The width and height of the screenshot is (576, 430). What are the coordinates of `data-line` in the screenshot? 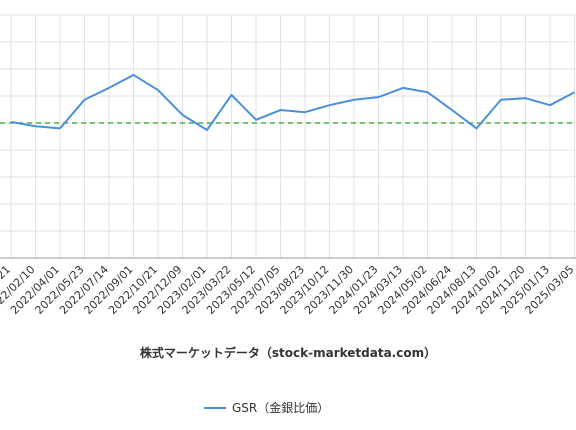 It's located at (292, 102).